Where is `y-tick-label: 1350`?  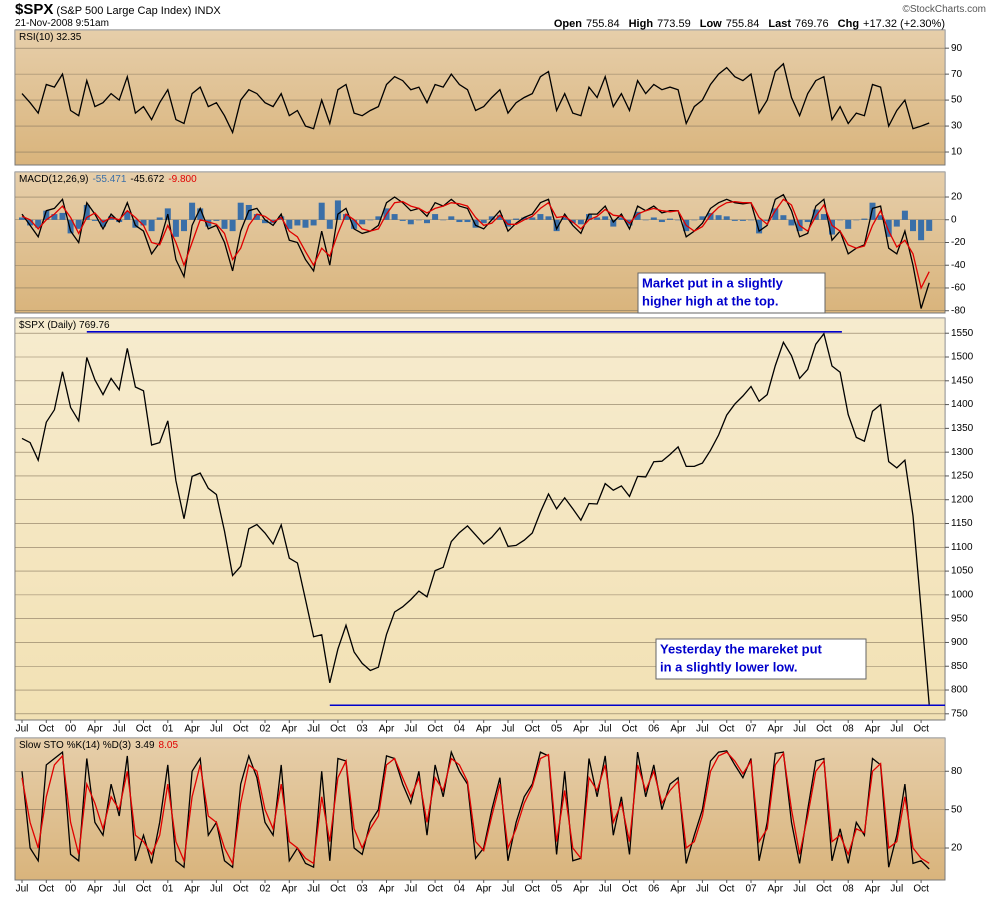
y-tick-label: 1350 is located at coordinates (962, 428).